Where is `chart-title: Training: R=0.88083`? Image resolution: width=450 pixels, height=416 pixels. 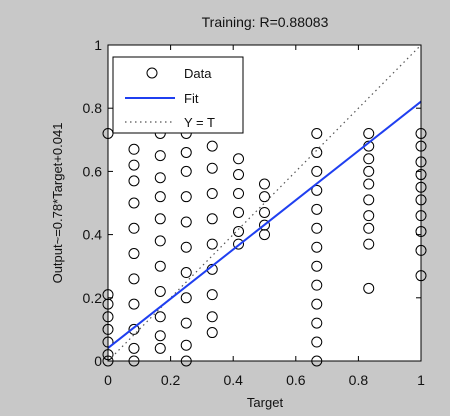
chart-title: Training: R=0.88083 is located at coordinates (265, 22).